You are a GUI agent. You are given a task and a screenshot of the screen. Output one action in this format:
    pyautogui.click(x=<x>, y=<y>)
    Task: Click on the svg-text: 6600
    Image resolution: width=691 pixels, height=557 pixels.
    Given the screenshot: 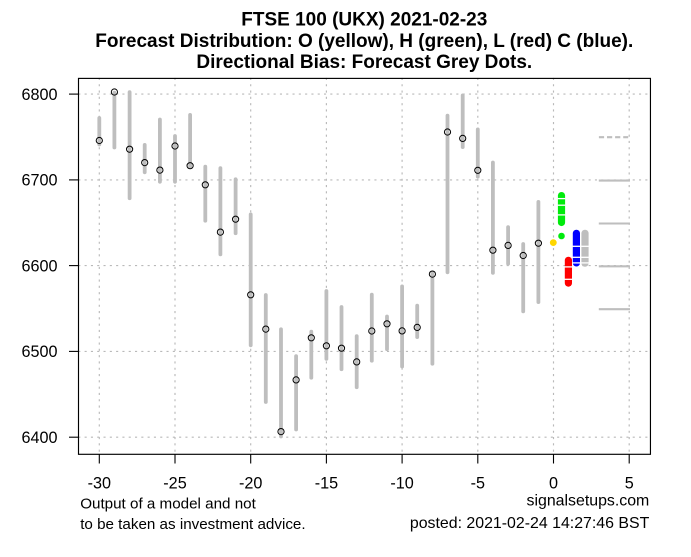 What is the action you would take?
    pyautogui.click(x=39, y=266)
    